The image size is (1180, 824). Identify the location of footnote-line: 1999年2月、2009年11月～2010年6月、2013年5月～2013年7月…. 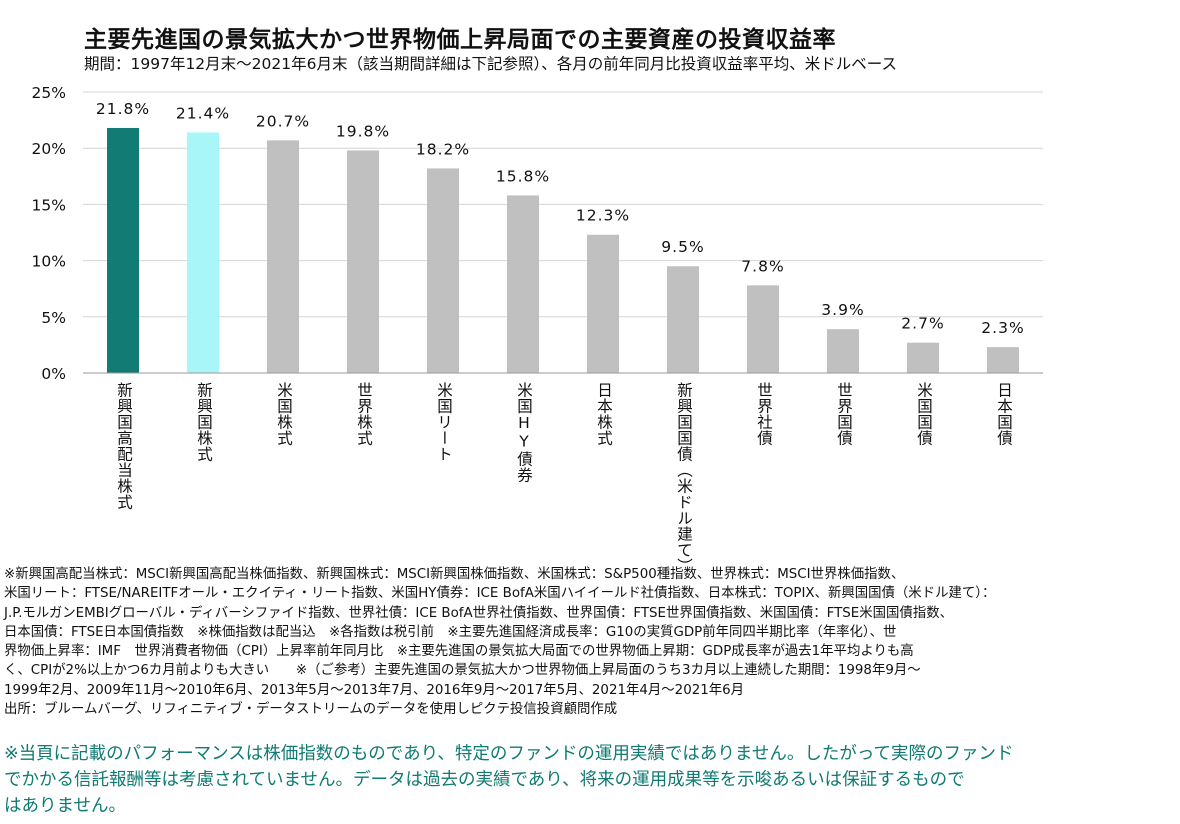
(374, 690).